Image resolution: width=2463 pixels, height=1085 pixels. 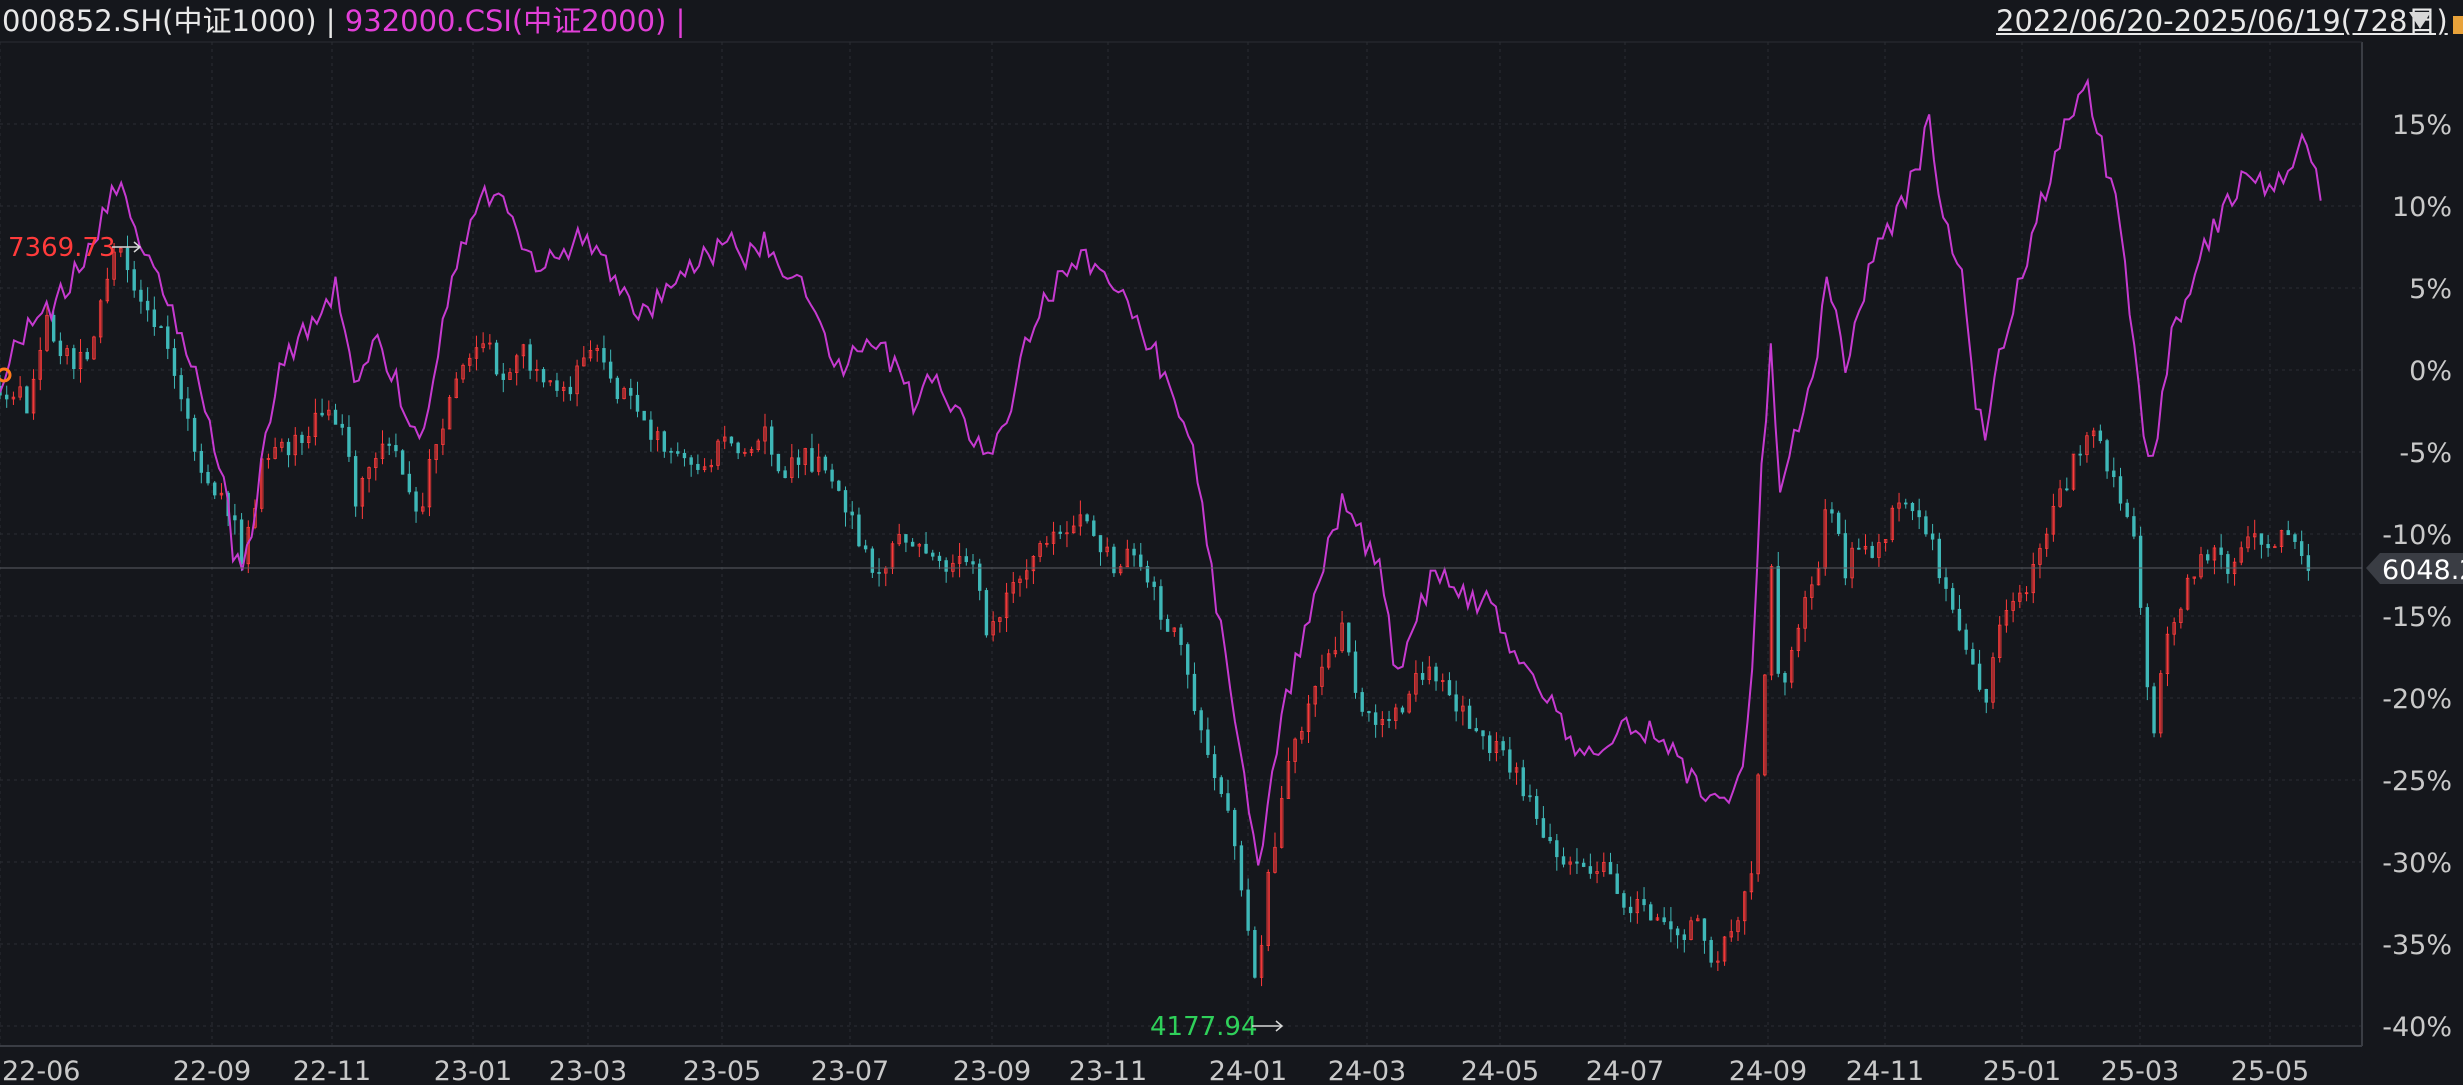 I want to click on high-arrow-head-icon, so click(x=137, y=247).